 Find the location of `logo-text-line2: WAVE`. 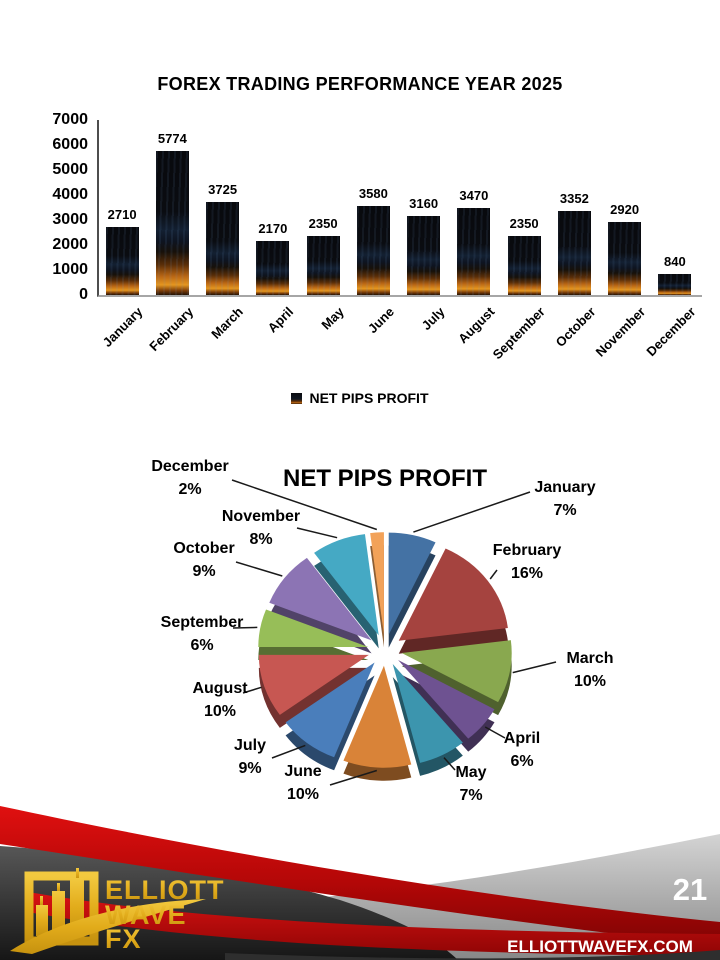

logo-text-line2: WAVE is located at coordinates (146, 915).